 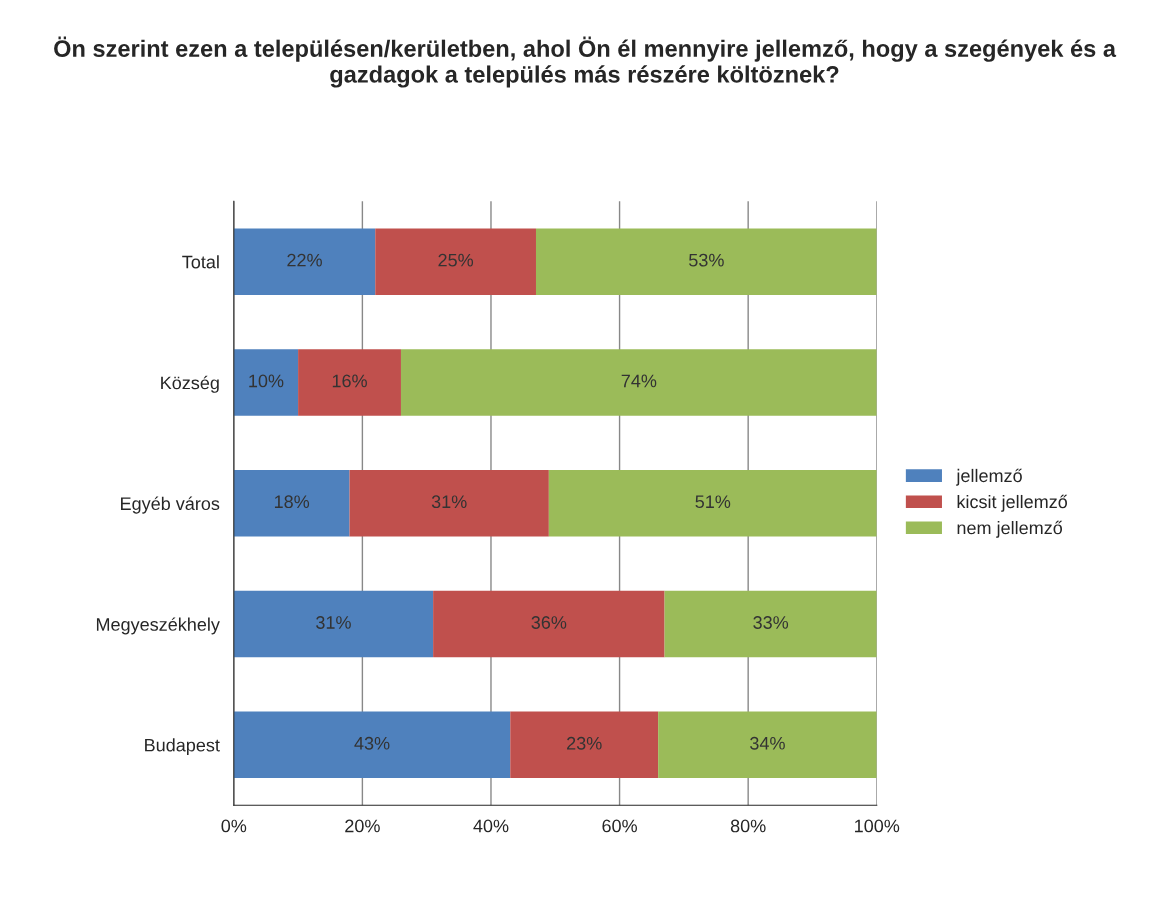 I want to click on x-tick-label: 0%, so click(x=234, y=826).